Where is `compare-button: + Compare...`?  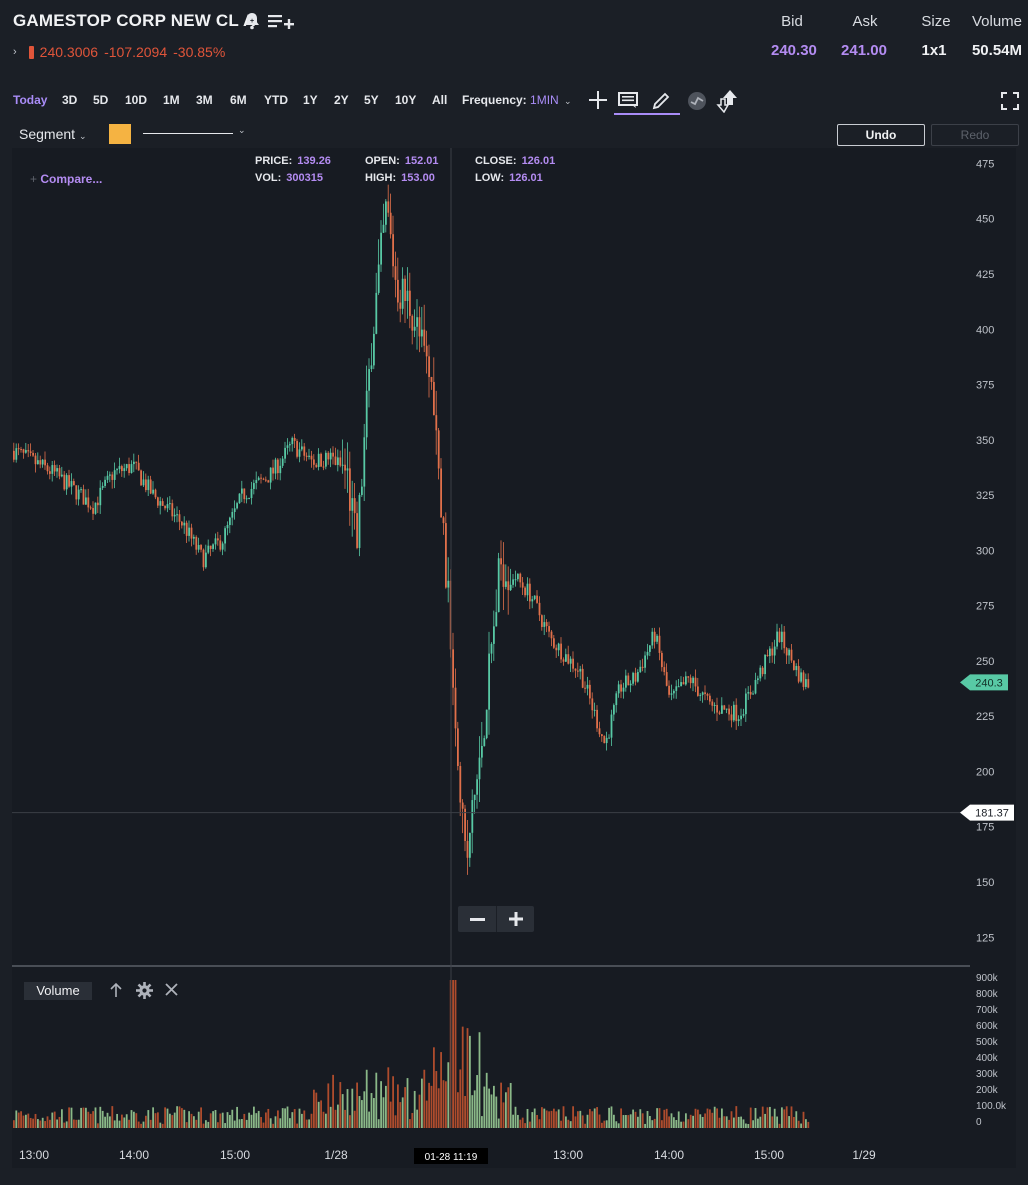
compare-button: + Compare... is located at coordinates (66, 179).